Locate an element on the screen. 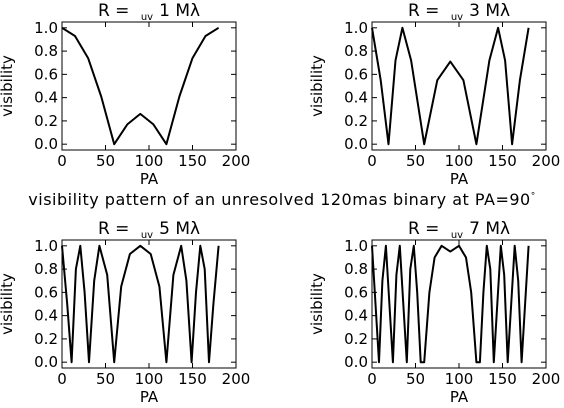  chart-title: R = uv 7 Mλ is located at coordinates (459, 230).